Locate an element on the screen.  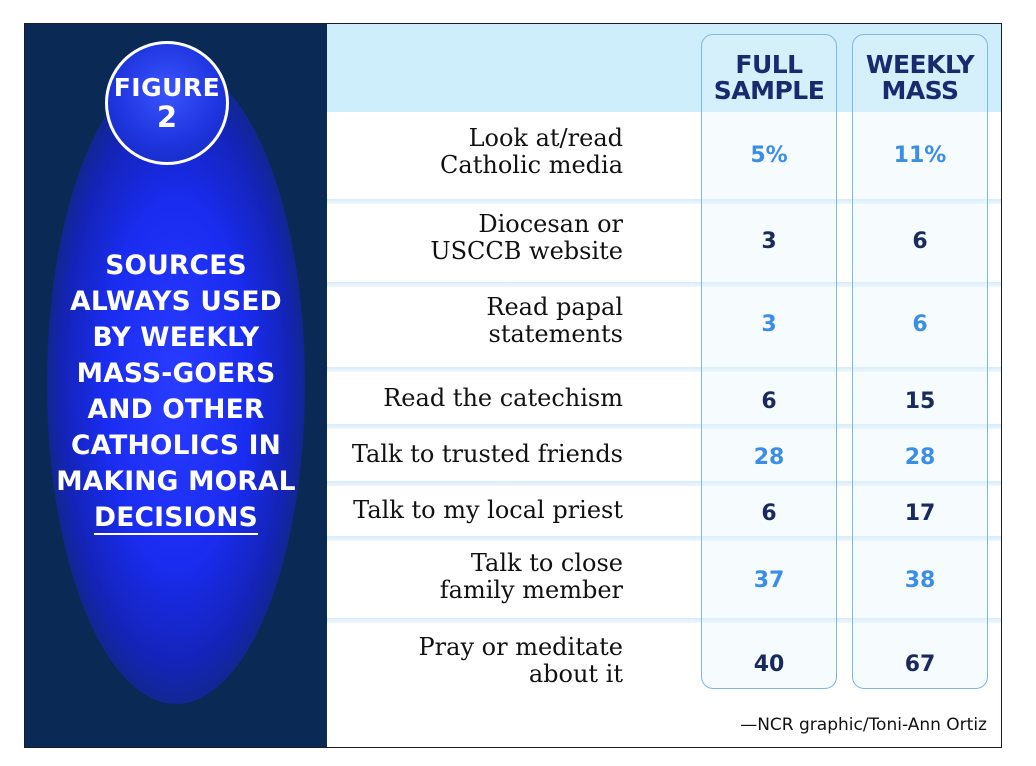
credit-line: —NCR graphic/Toni-Ann Ortiz is located at coordinates (863, 725).